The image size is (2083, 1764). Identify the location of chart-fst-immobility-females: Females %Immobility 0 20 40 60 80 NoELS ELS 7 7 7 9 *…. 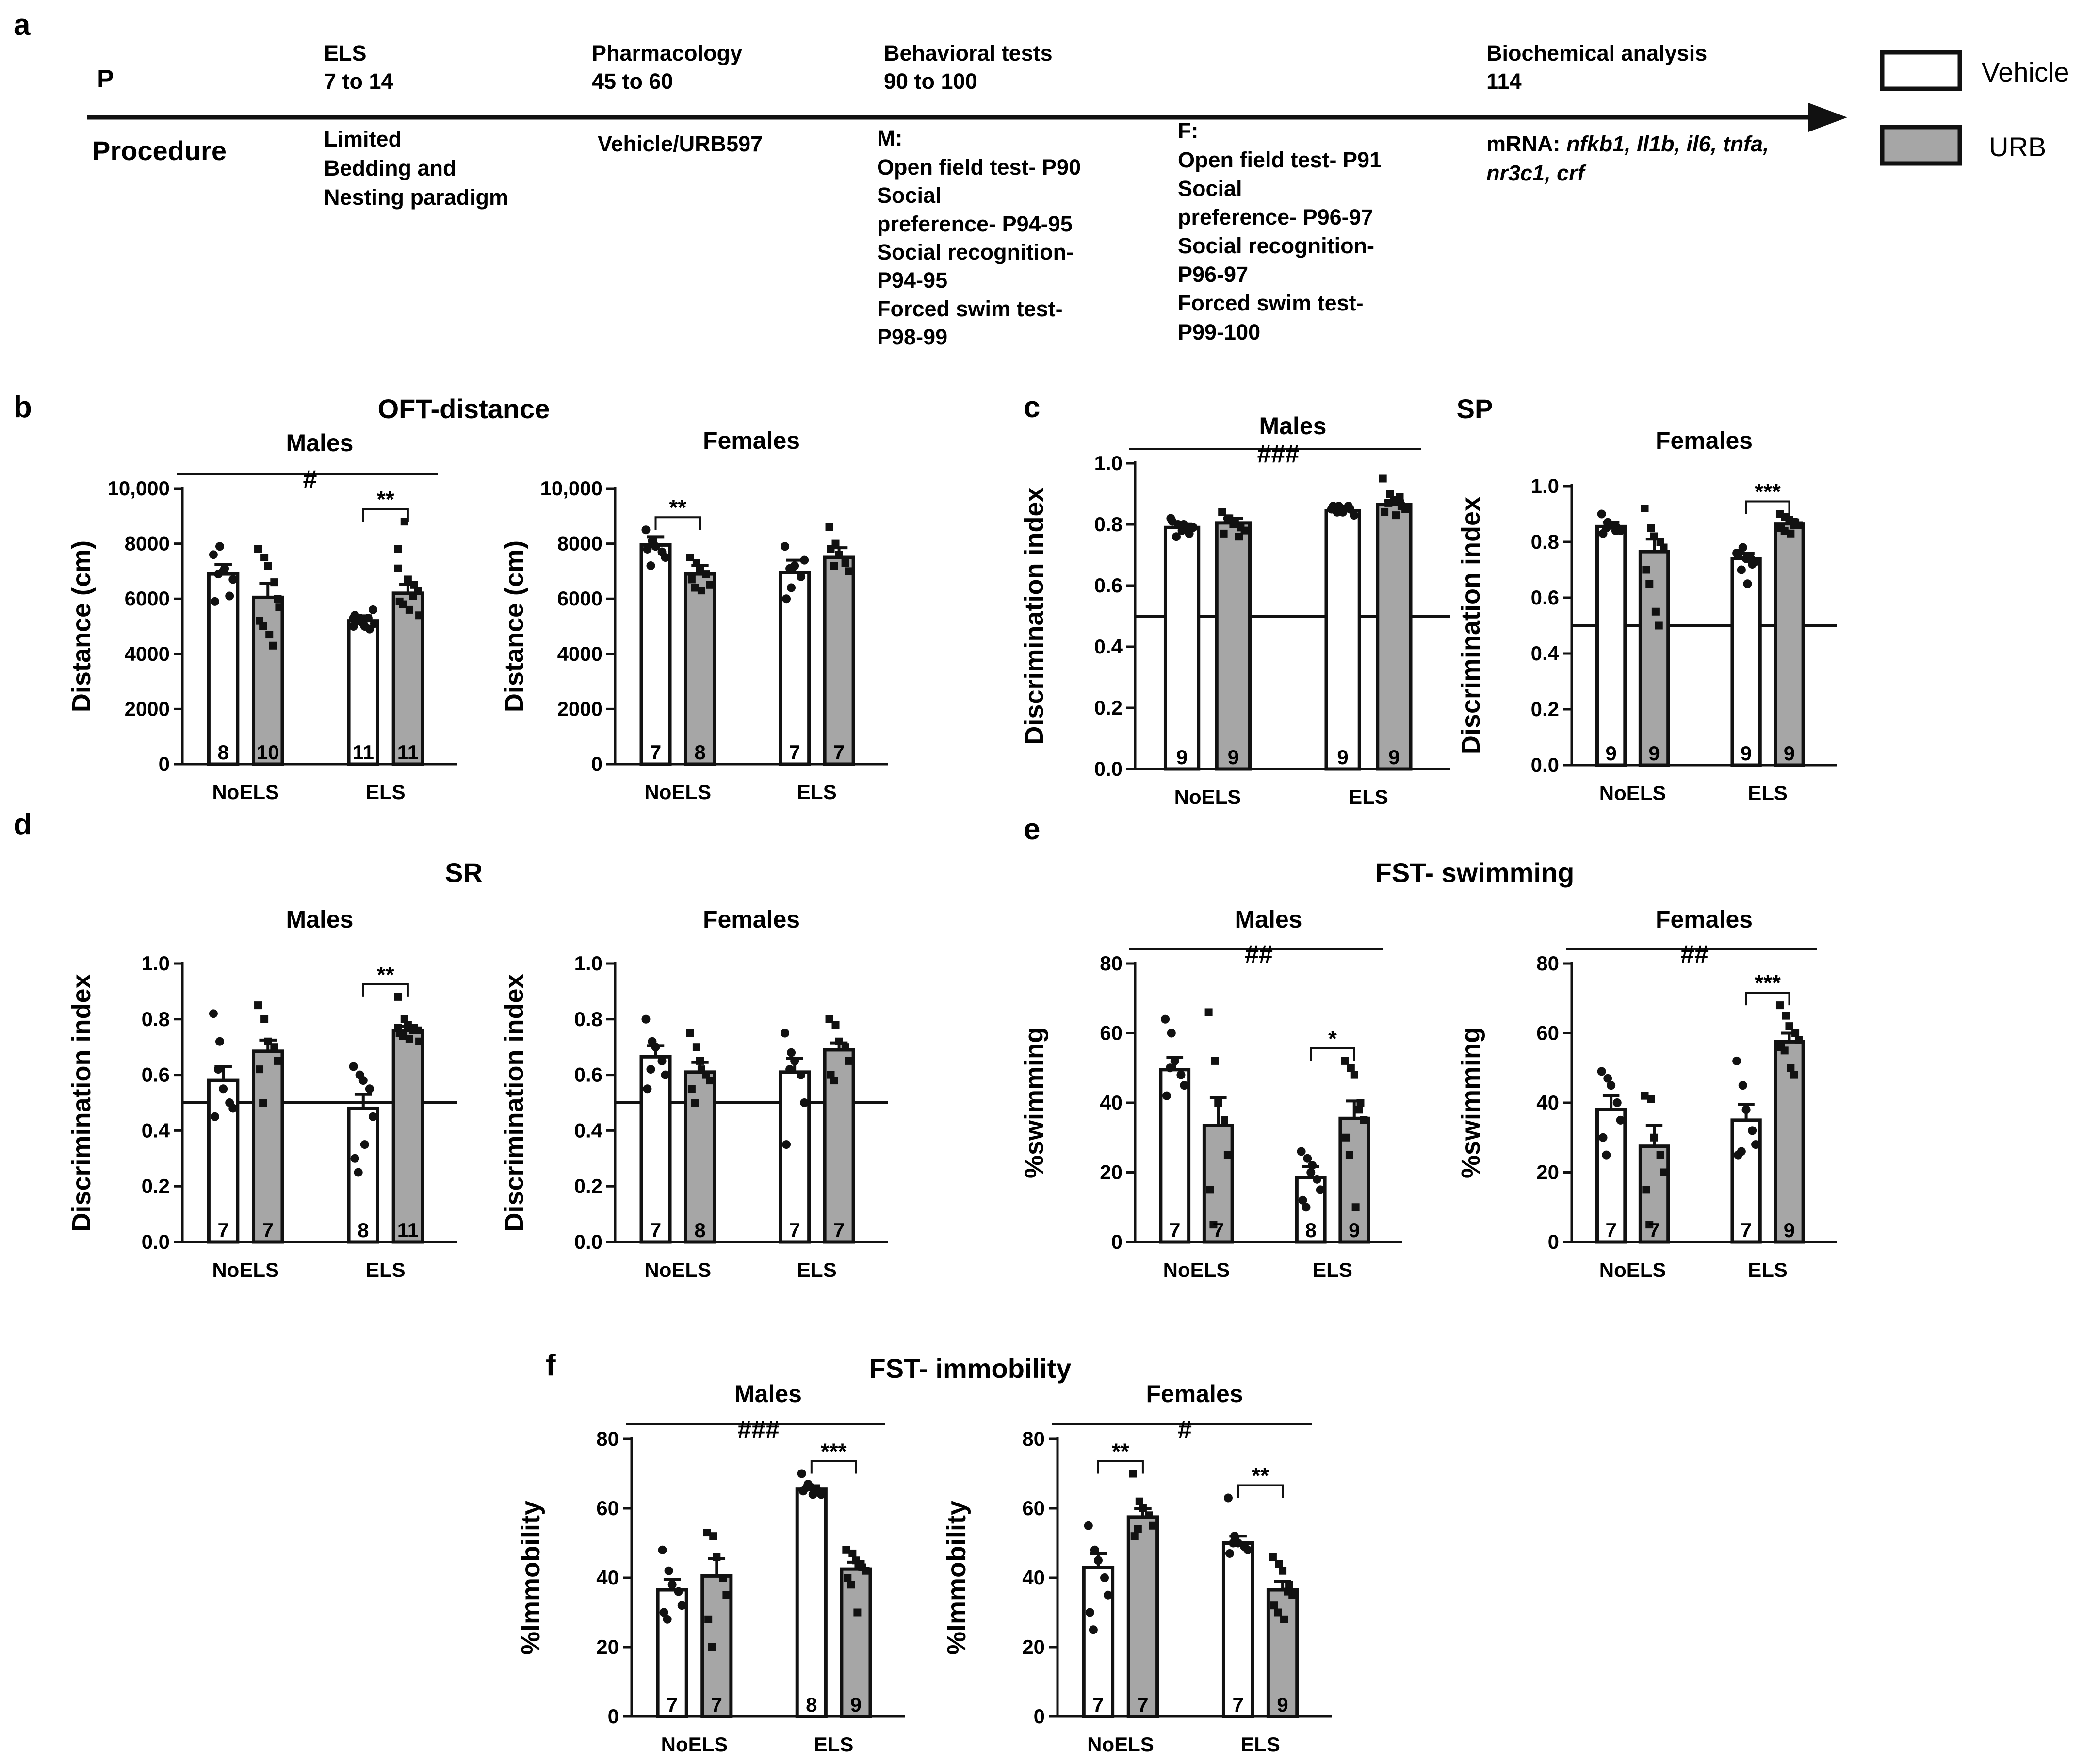
(1137, 1568).